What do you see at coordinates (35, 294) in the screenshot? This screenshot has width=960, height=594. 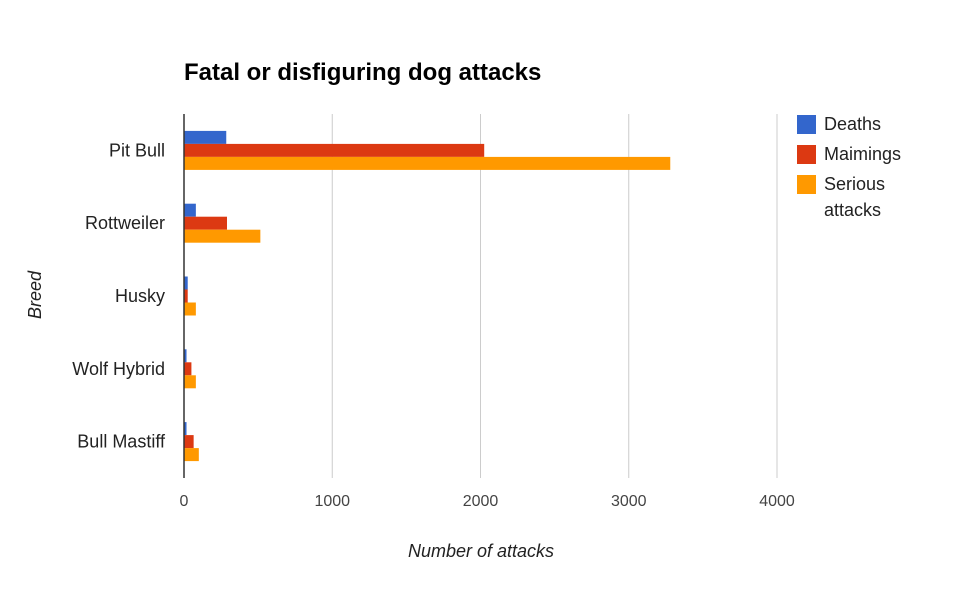 I see `y-axis-title: Breed` at bounding box center [35, 294].